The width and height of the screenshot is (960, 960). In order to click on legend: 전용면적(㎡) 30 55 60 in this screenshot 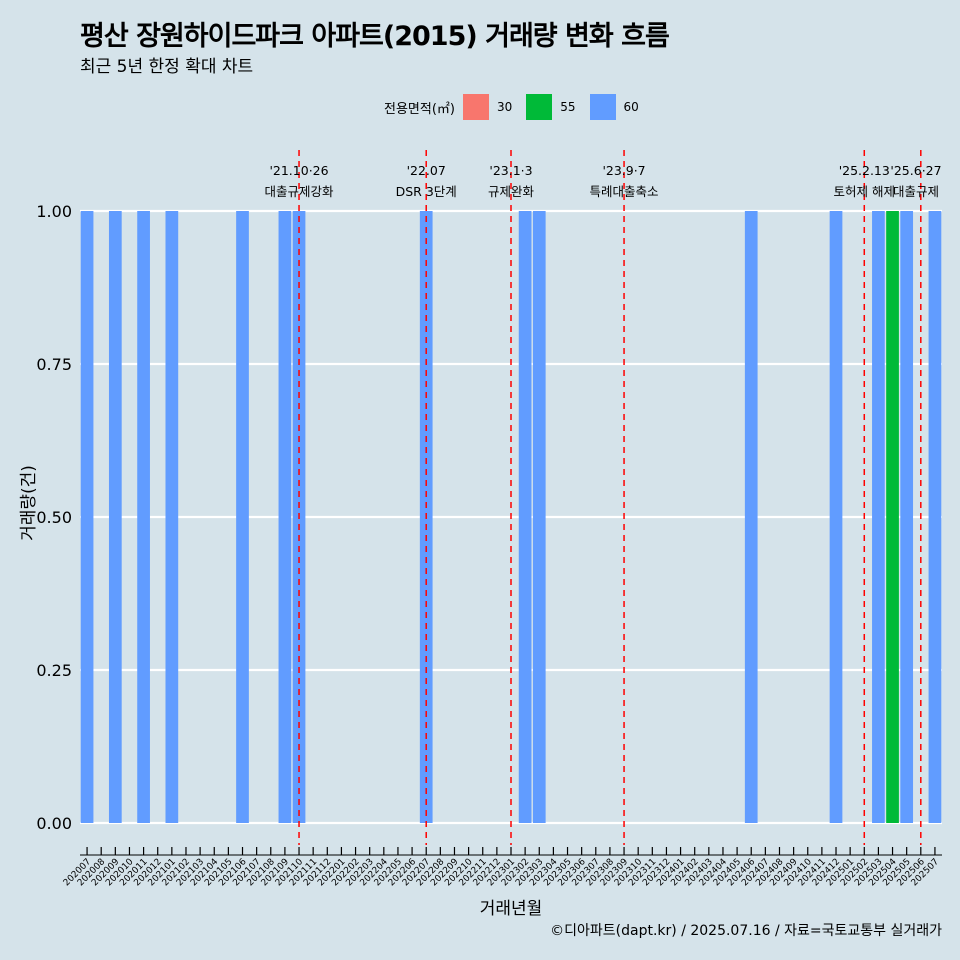, I will do `click(518, 107)`.